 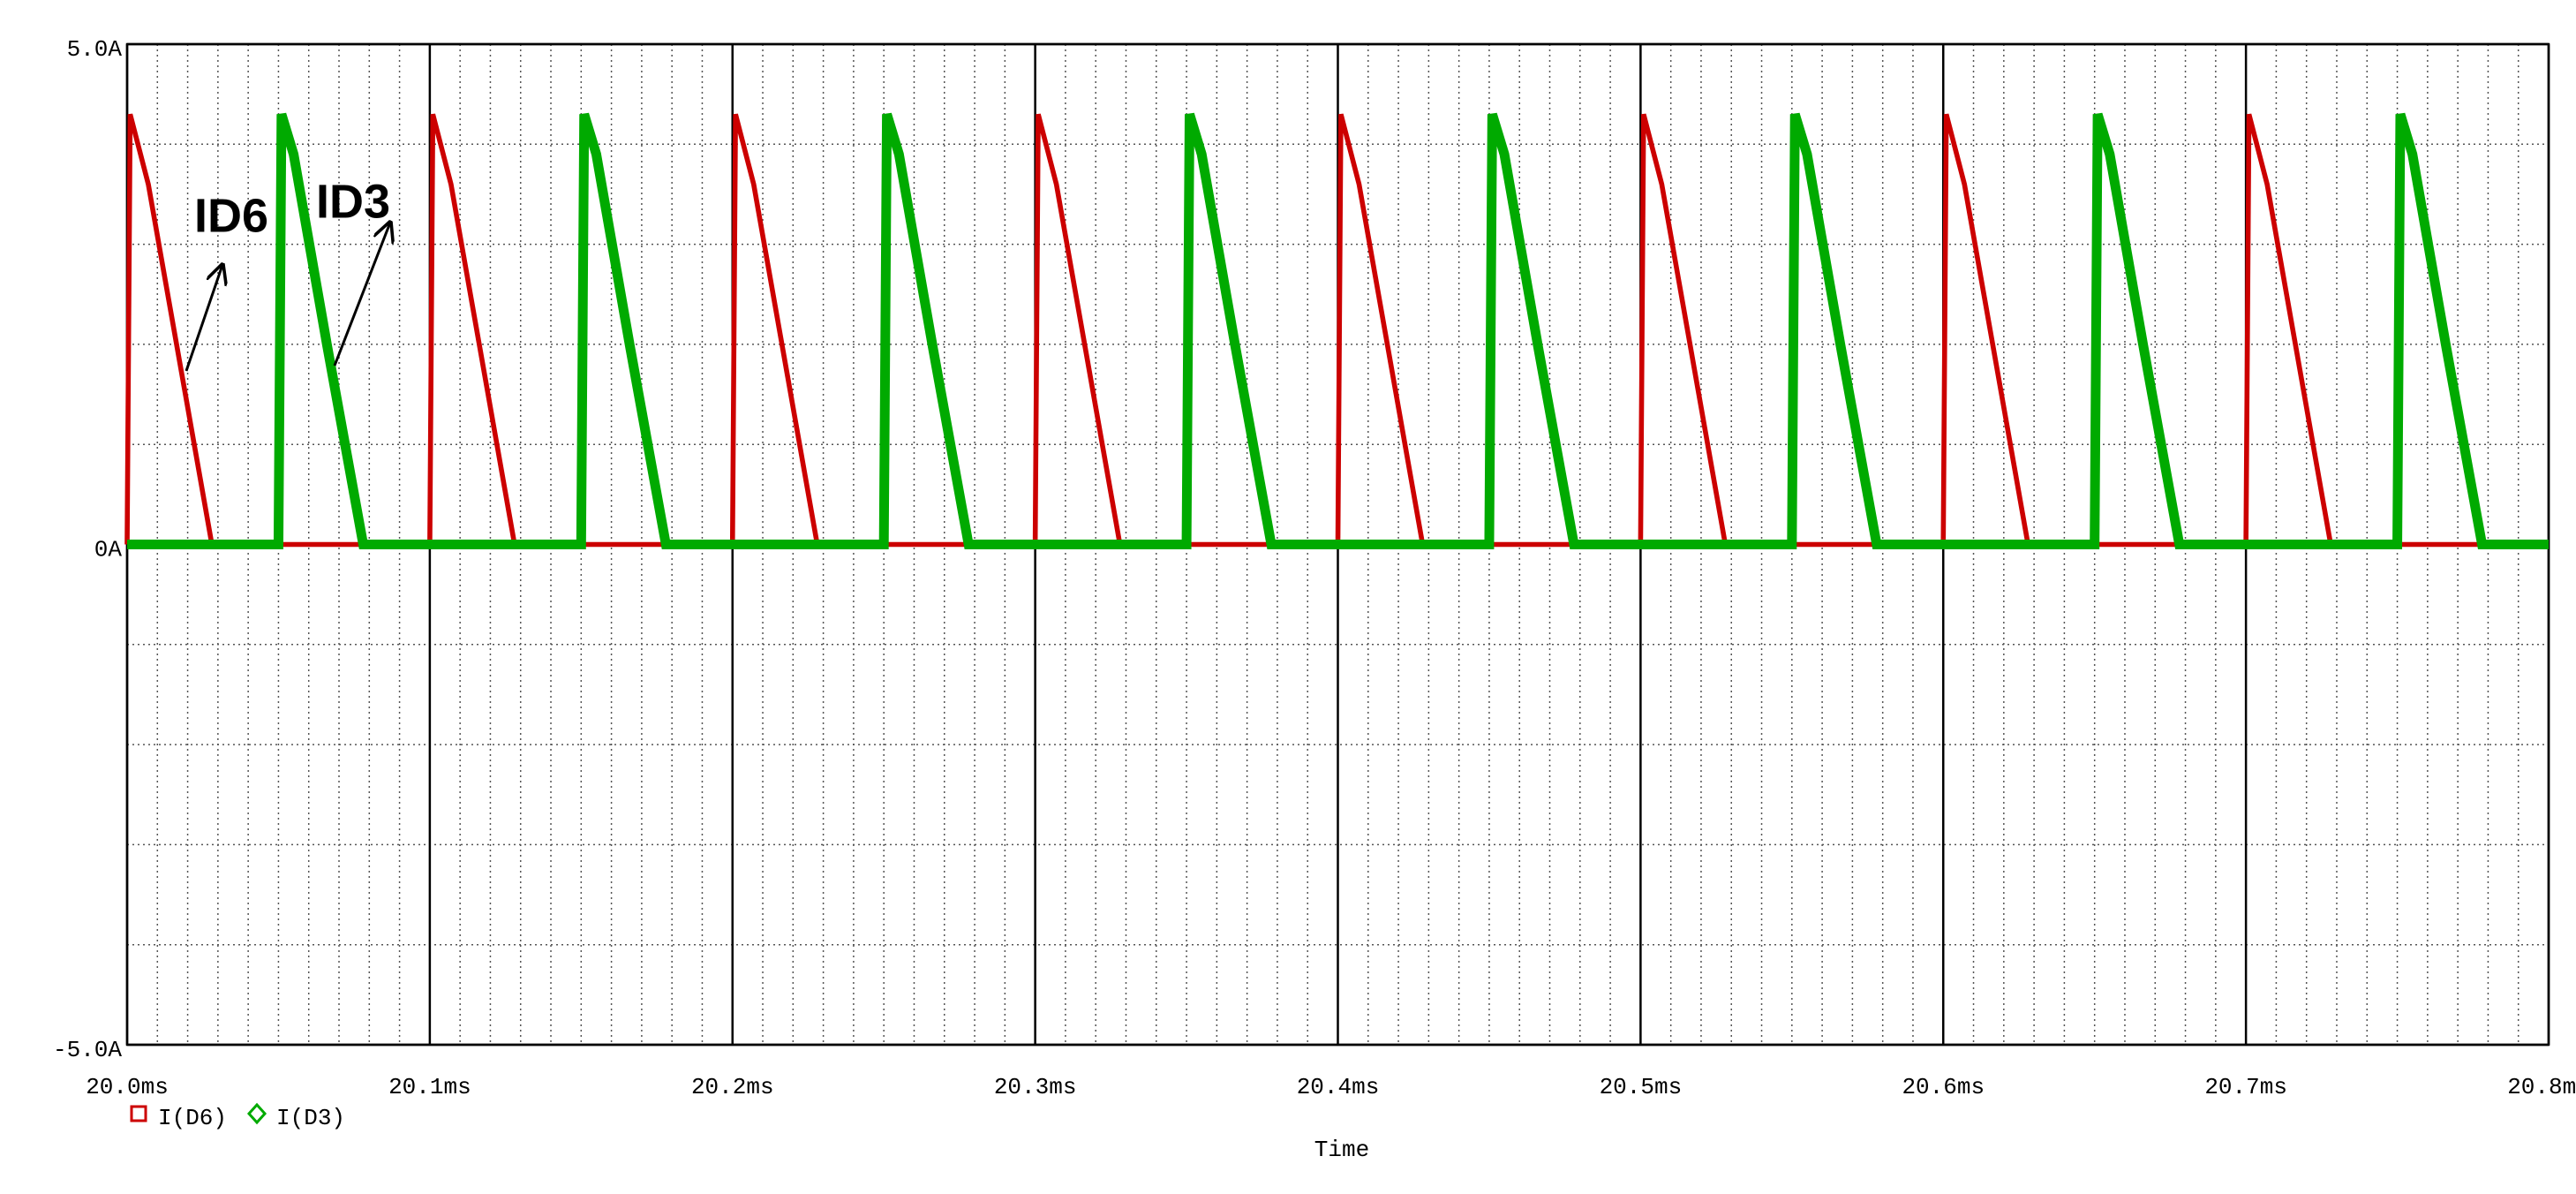 What do you see at coordinates (353, 201) in the screenshot?
I see `annotation: ID3` at bounding box center [353, 201].